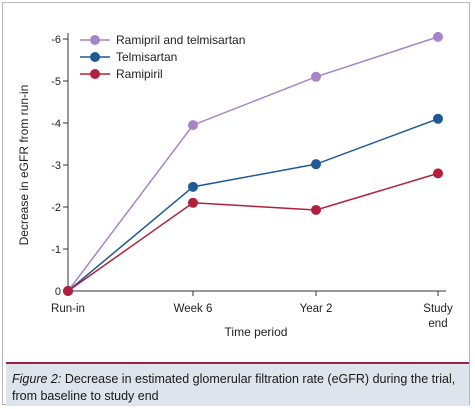 Image resolution: width=475 pixels, height=409 pixels. What do you see at coordinates (56, 82) in the screenshot?
I see `y-tick-label: -5` at bounding box center [56, 82].